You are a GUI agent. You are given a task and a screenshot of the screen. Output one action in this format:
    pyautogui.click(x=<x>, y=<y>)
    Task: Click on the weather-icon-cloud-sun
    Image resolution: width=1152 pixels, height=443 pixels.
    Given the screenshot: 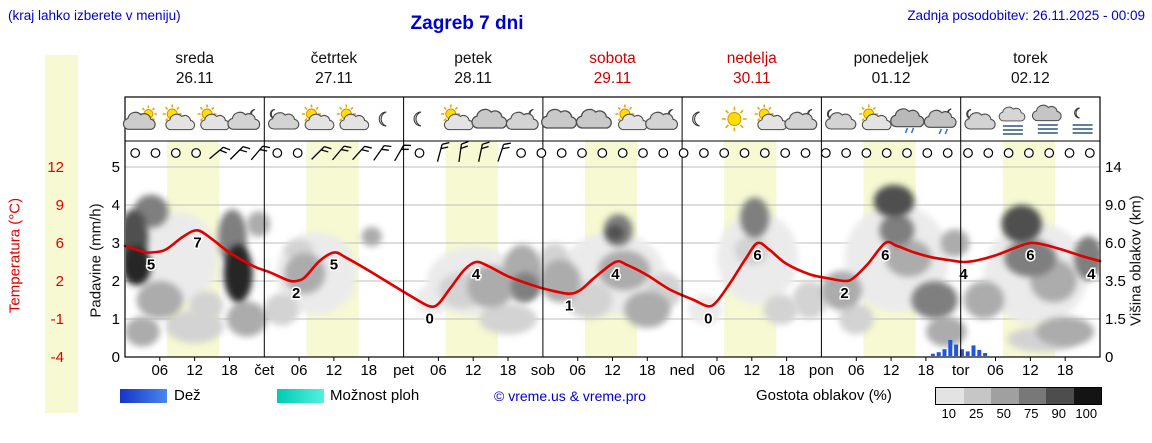 What is the action you would take?
    pyautogui.click(x=139, y=117)
    